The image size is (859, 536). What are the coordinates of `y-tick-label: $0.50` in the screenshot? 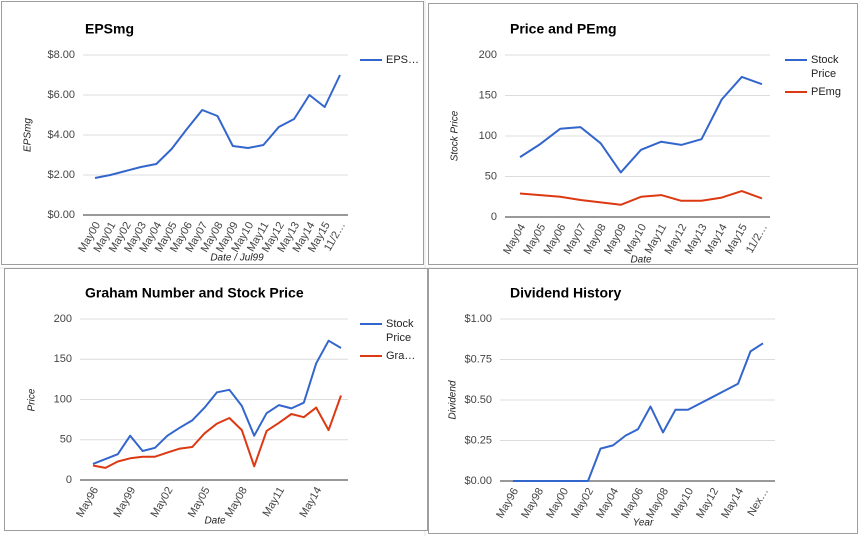 It's located at (478, 400).